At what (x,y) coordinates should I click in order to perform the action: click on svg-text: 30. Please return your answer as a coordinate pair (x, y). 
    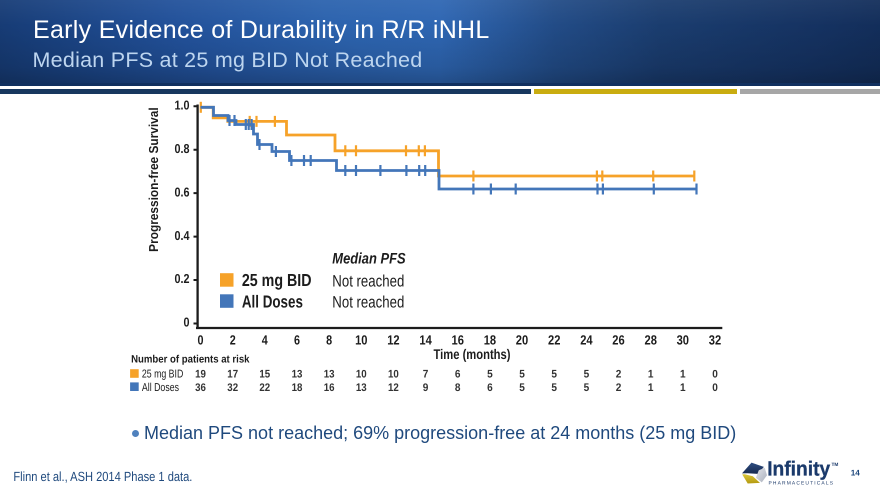
    Looking at the image, I should click on (683, 339).